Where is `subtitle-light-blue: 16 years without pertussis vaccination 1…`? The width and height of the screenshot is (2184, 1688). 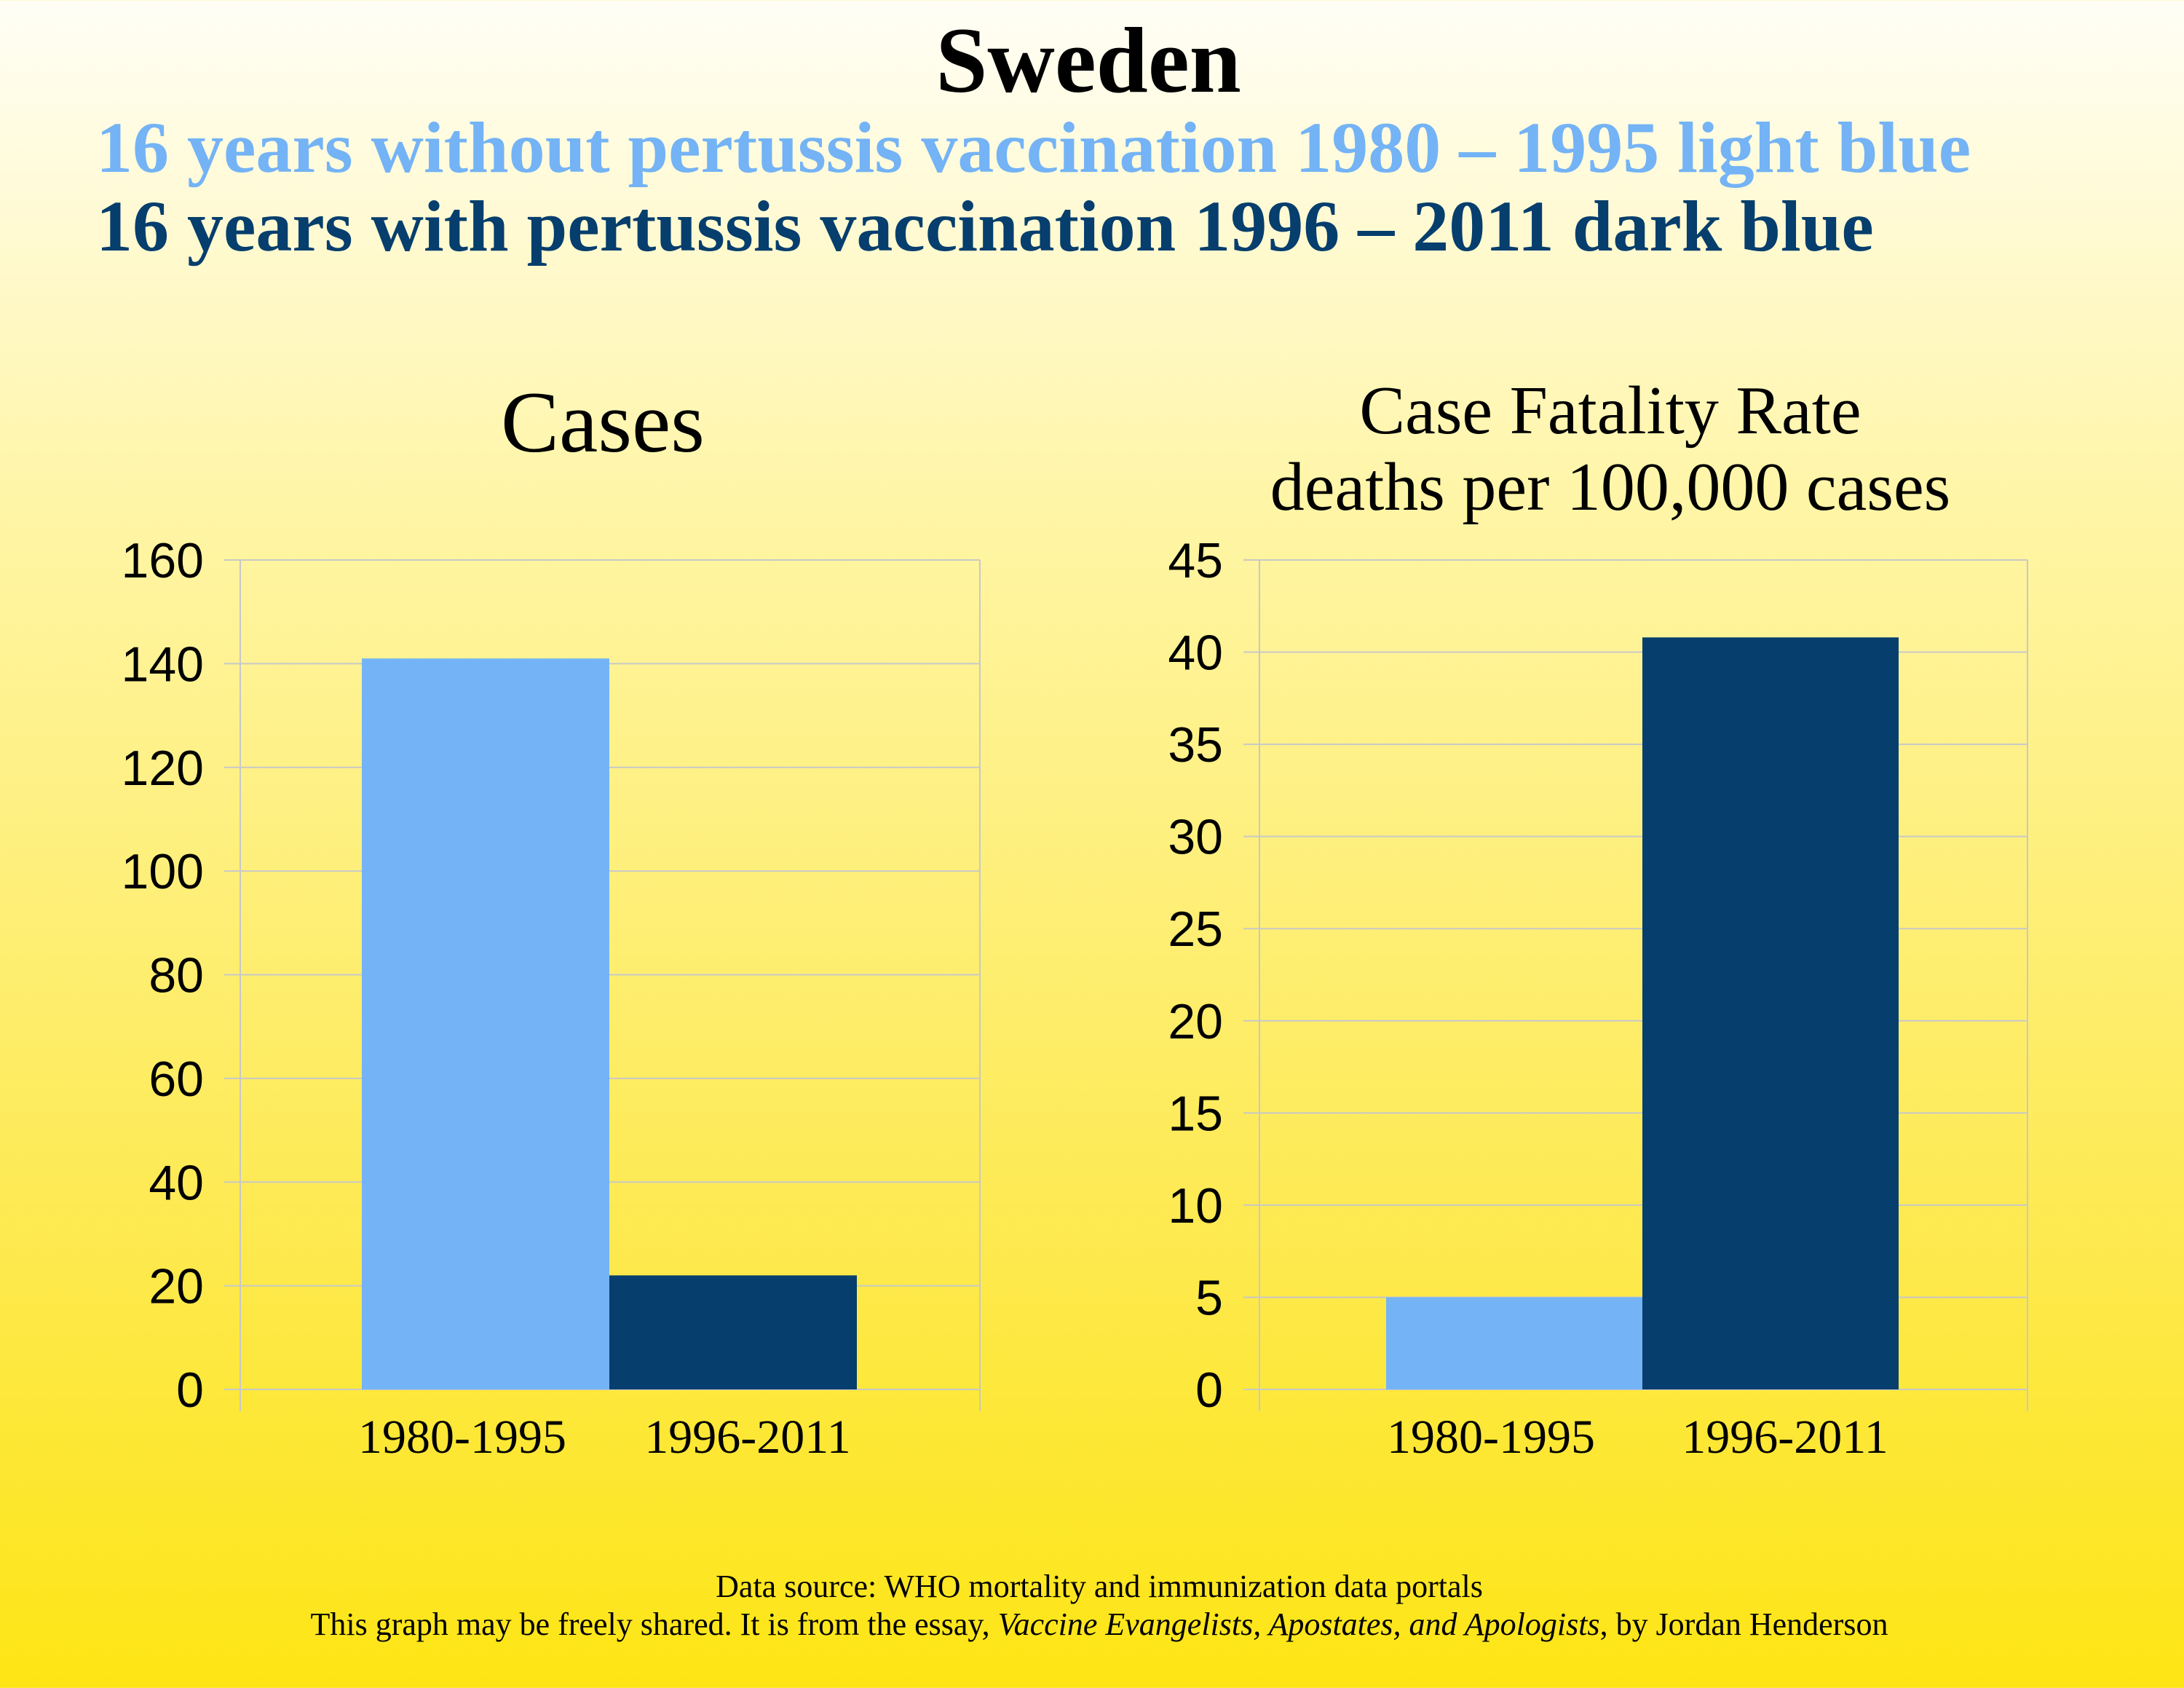
subtitle-light-blue: 16 years without pertussis vaccination 1… is located at coordinates (1033, 147).